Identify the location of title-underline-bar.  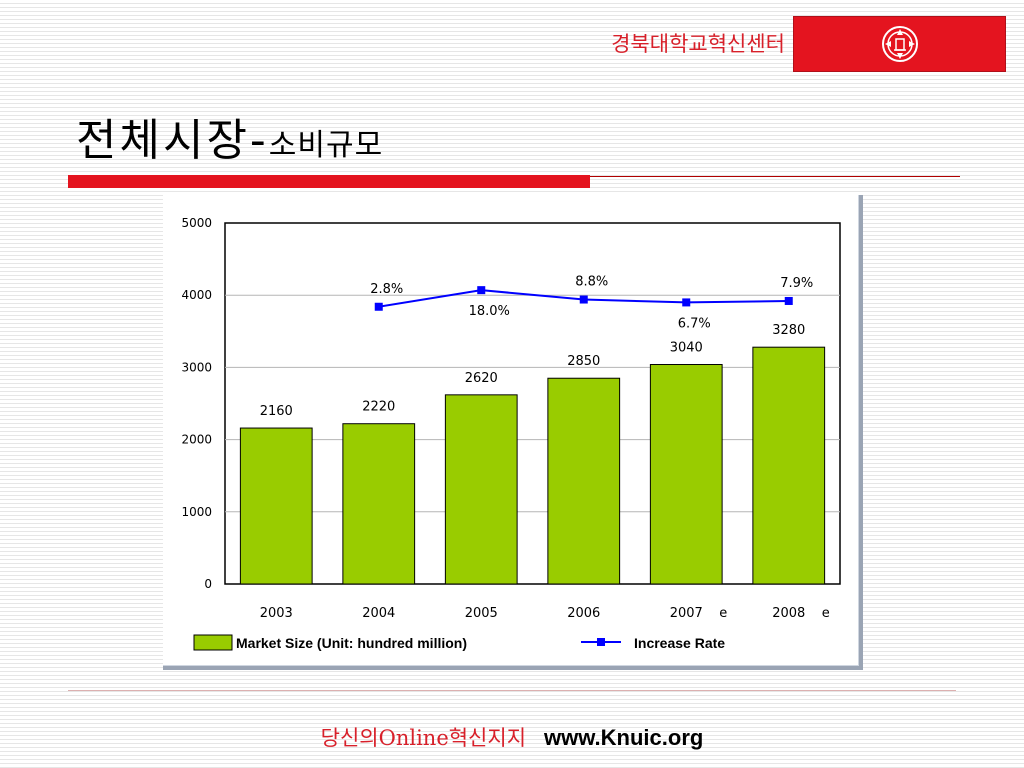
(329, 181).